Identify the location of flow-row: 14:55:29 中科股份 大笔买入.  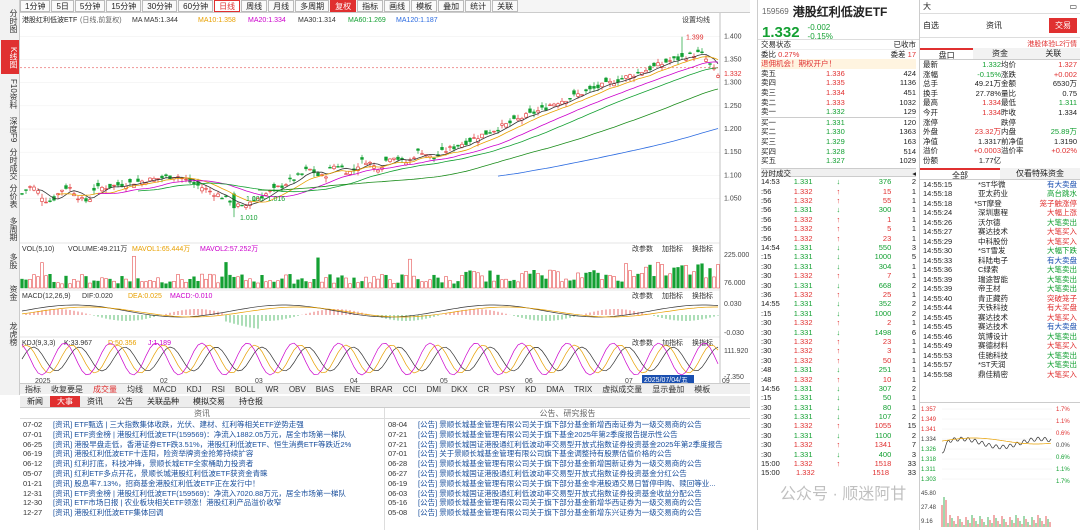
(1000, 242).